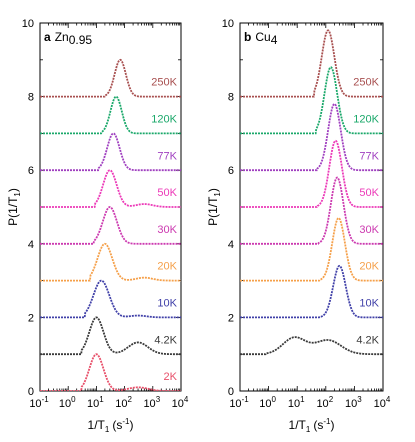 The image size is (415, 442). What do you see at coordinates (117, 425) in the screenshot?
I see `x-axis-title-unit: (s` at bounding box center [117, 425].